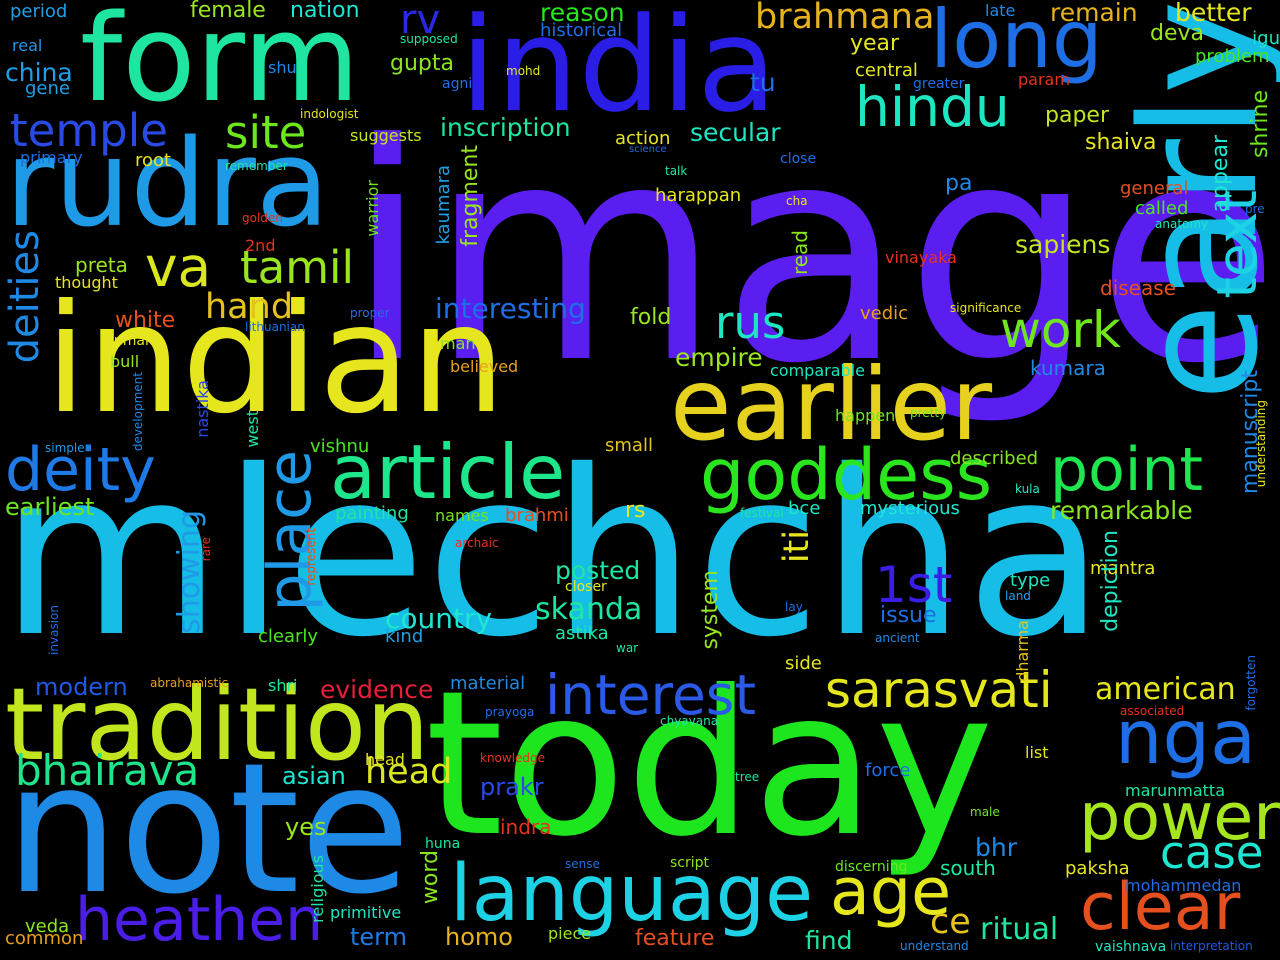  Describe the element at coordinates (1131, 947) in the screenshot. I see `word-vaishnava: vaishnava` at that location.